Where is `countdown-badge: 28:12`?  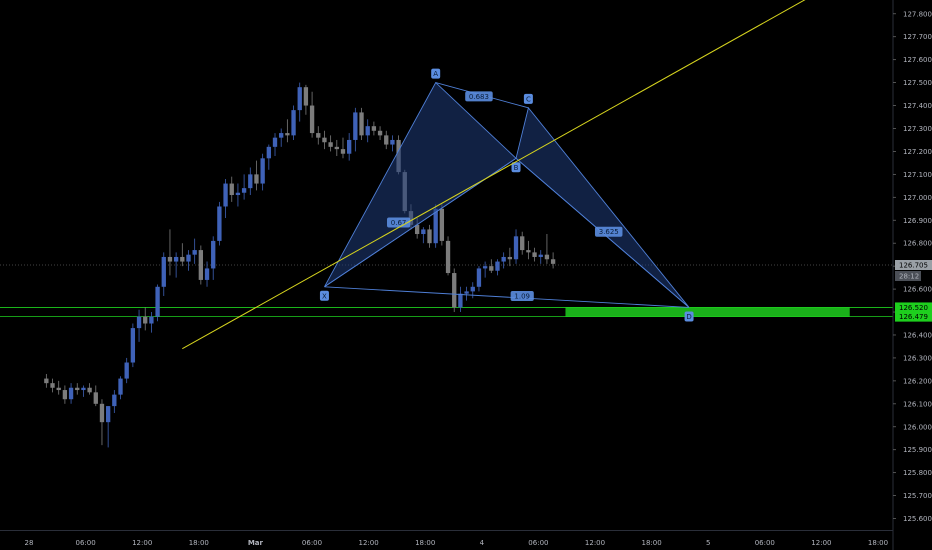 countdown-badge: 28:12 is located at coordinates (908, 276).